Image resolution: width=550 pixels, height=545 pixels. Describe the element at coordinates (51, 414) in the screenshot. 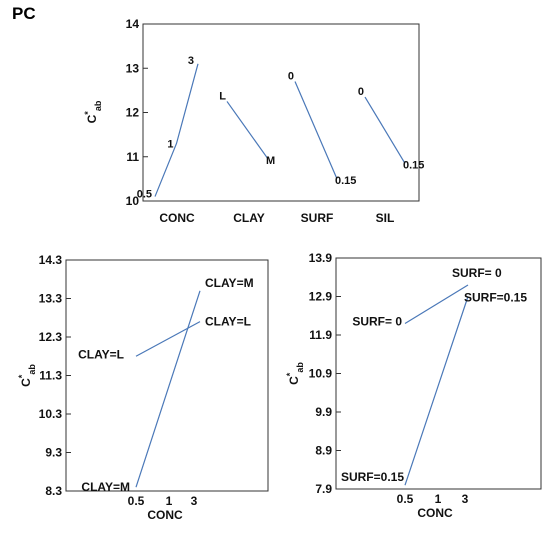

I see `y-tick-label: 10.3` at that location.